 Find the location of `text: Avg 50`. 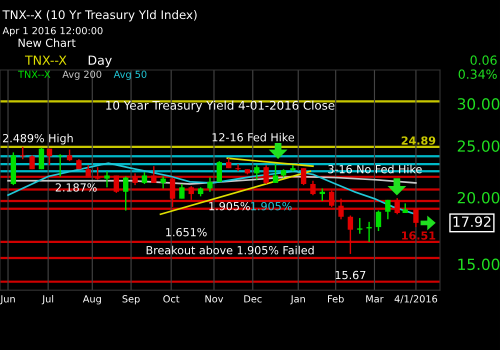

text: Avg 50 is located at coordinates (130, 75).